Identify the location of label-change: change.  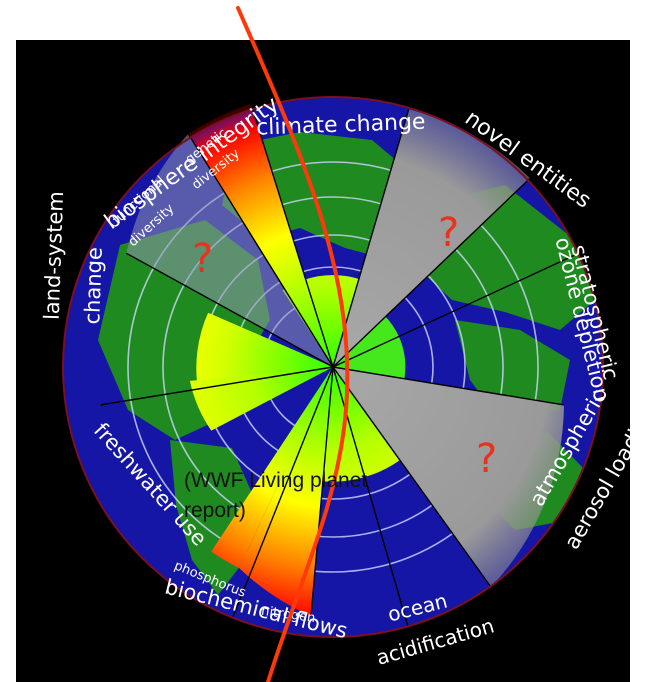
(93, 286).